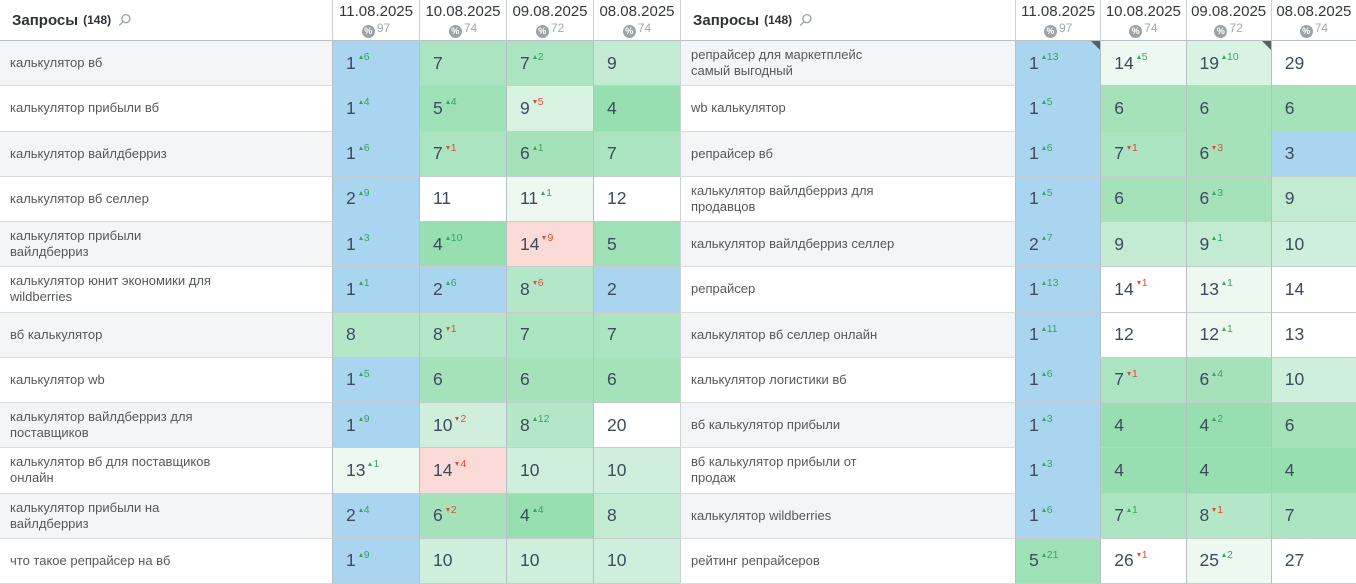 This screenshot has height=584, width=1356. I want to click on keyword-cell: рейтинг репрайсеров, so click(847, 561).